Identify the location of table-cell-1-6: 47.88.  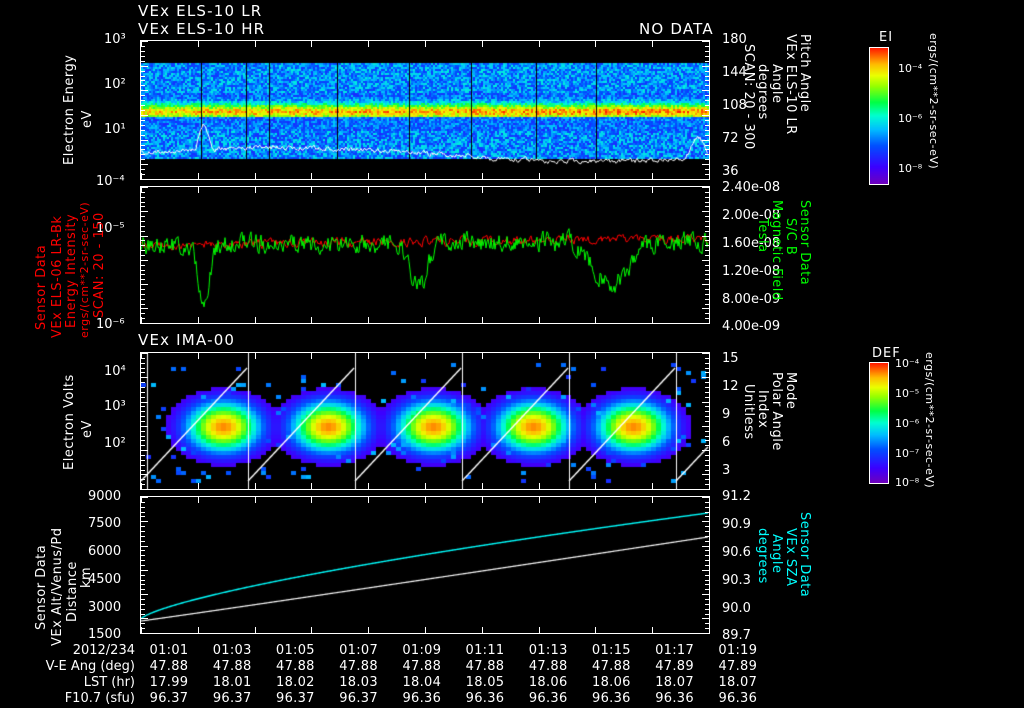
(548, 666).